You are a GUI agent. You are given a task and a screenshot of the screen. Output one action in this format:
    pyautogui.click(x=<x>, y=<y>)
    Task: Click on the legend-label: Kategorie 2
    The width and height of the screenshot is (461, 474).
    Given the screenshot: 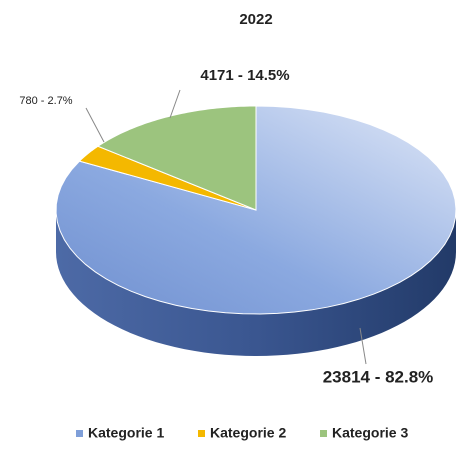 What is the action you would take?
    pyautogui.click(x=248, y=433)
    